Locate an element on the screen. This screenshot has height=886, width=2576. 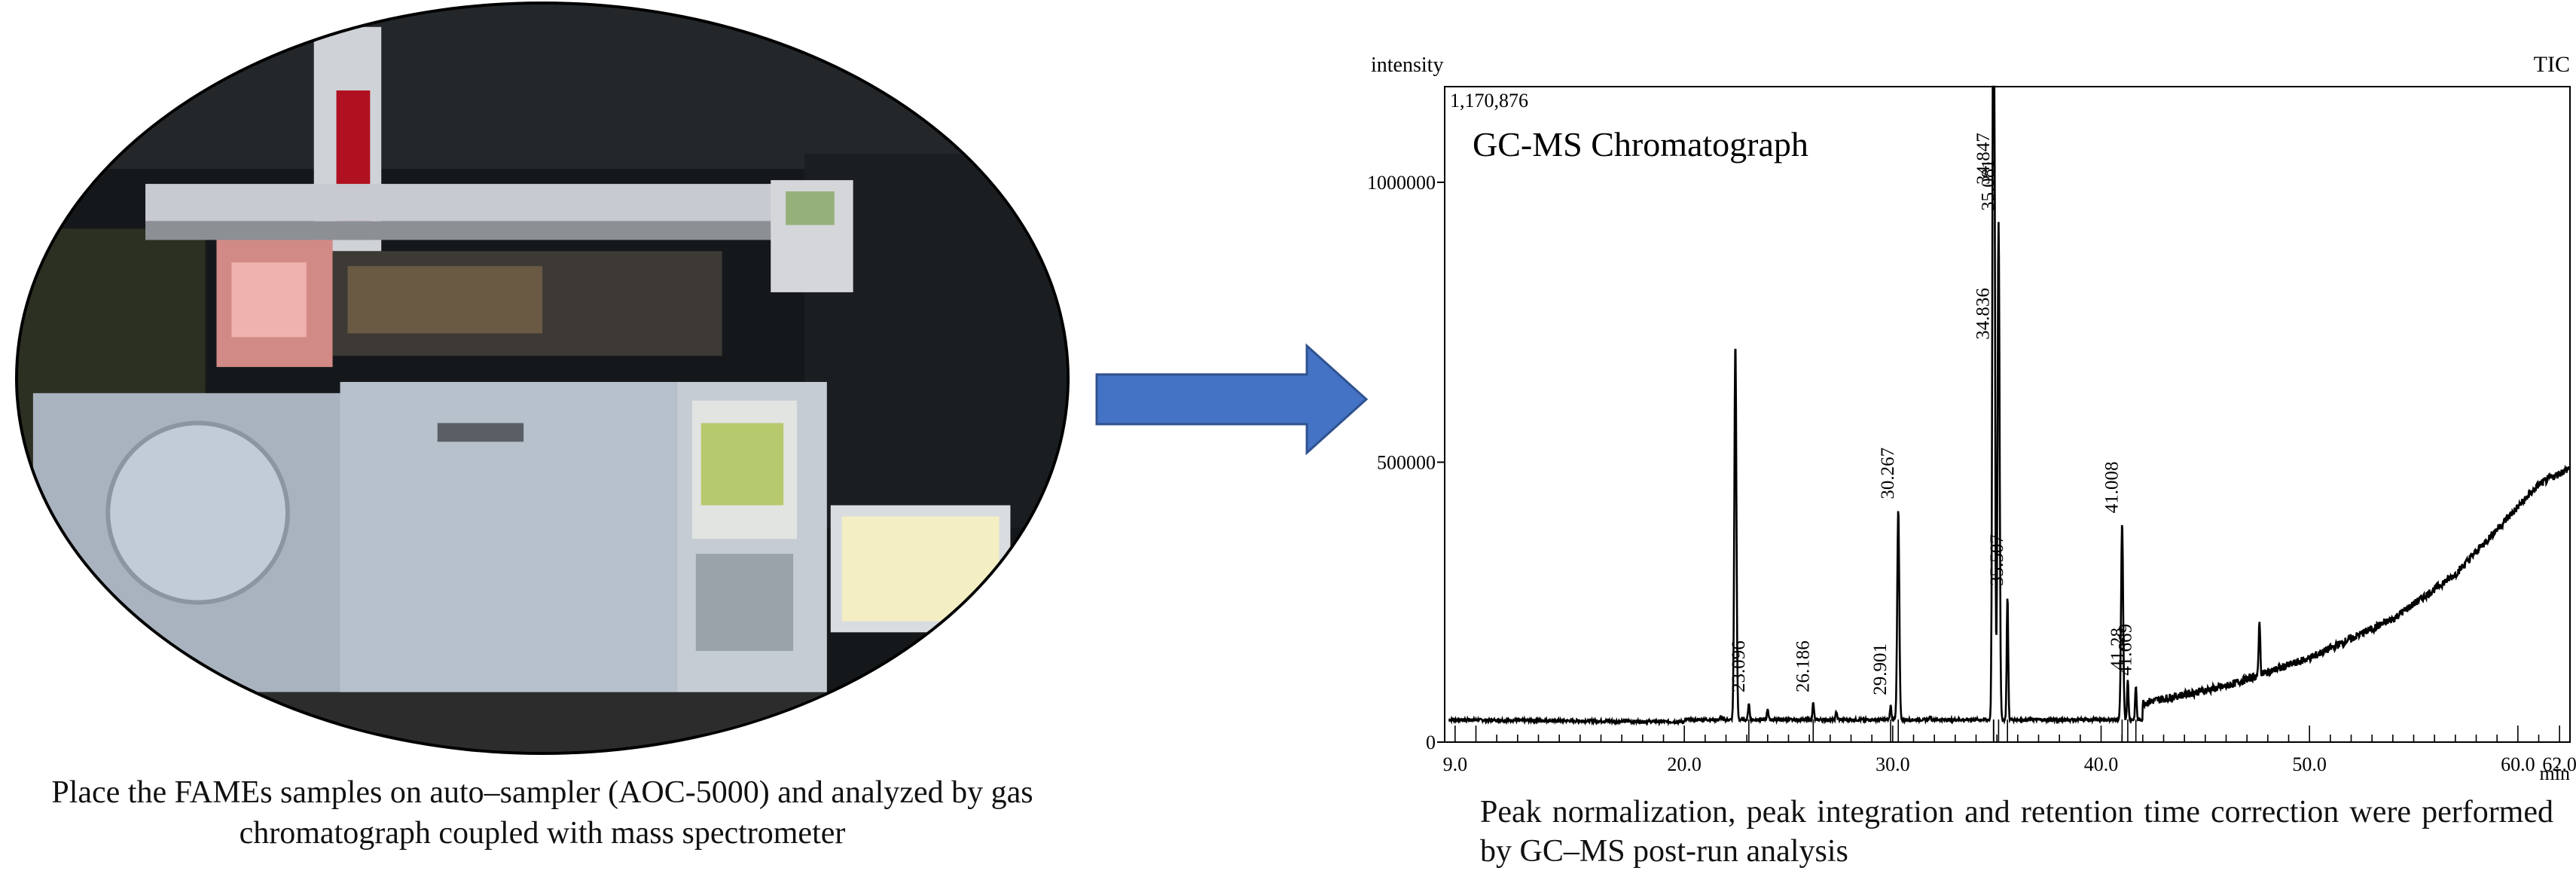
peak-label: 30.267 is located at coordinates (1888, 474).